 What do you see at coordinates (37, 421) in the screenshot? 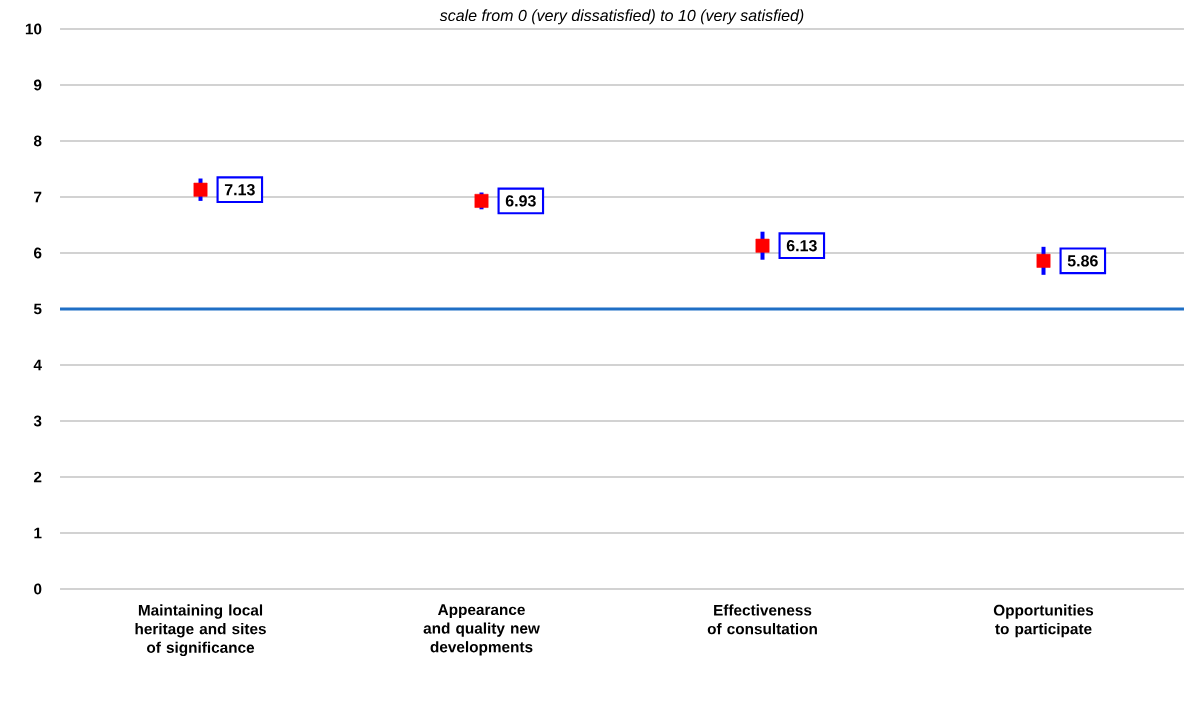
I see `y-tick-label: 3` at bounding box center [37, 421].